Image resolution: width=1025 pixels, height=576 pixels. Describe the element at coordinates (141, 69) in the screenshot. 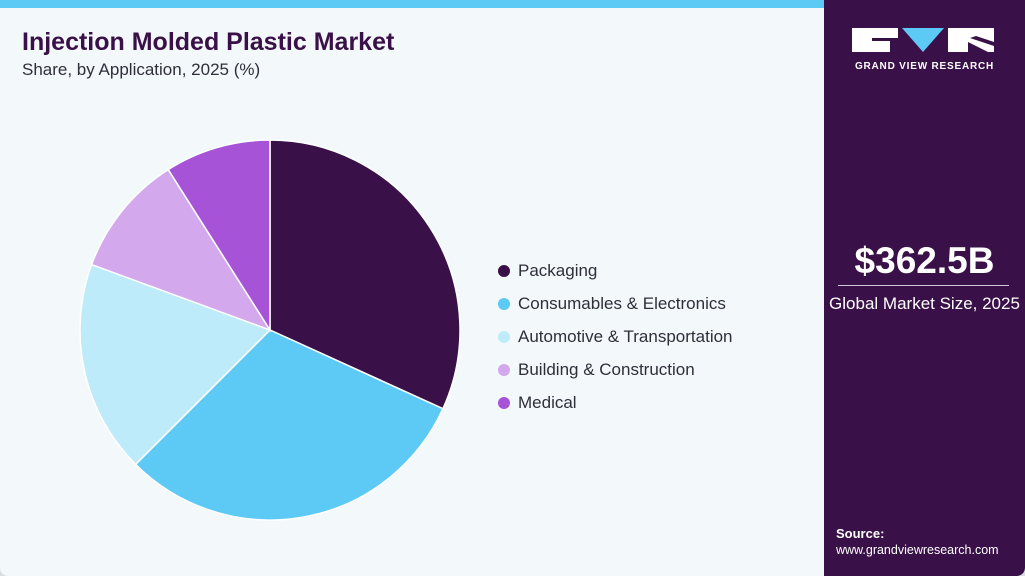

I see `chart-subtitle: Share, by Application, 2025 (%)` at that location.